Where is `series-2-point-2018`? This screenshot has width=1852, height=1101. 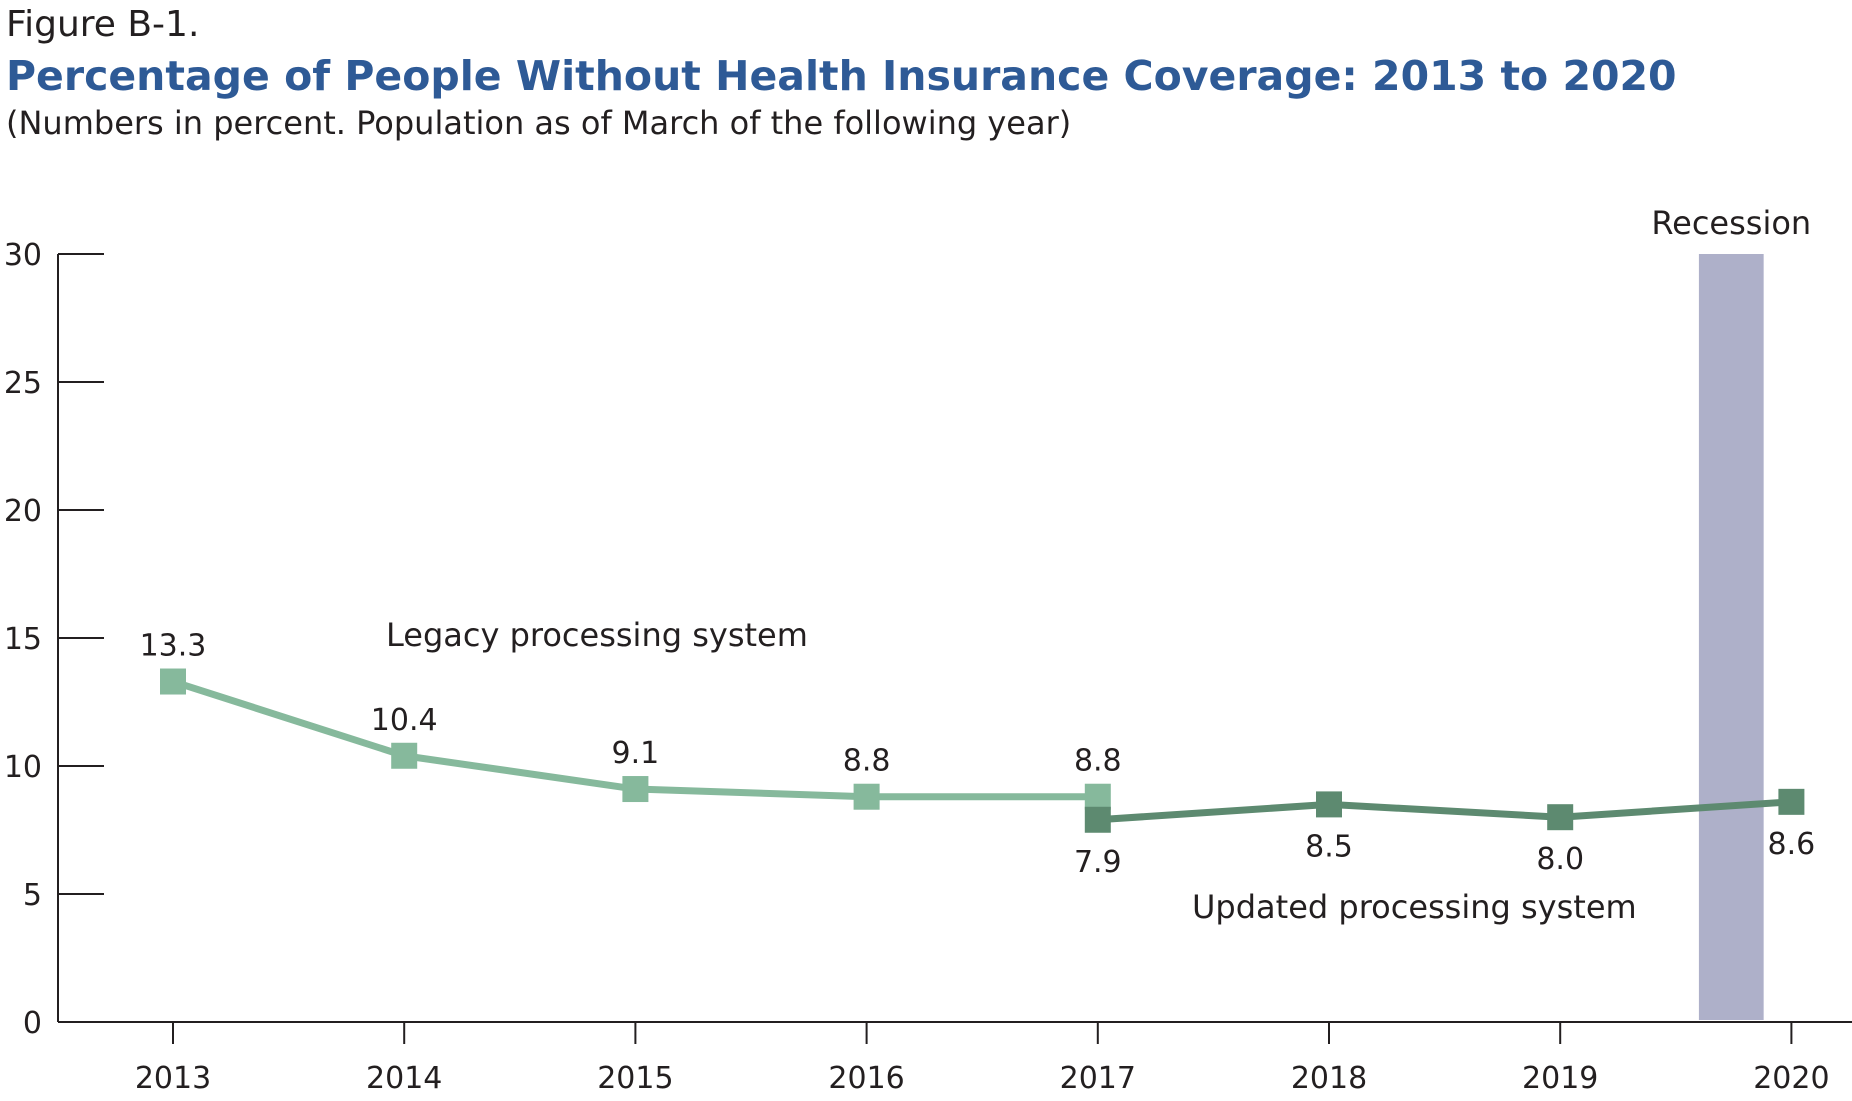 series-2-point-2018 is located at coordinates (1329, 804).